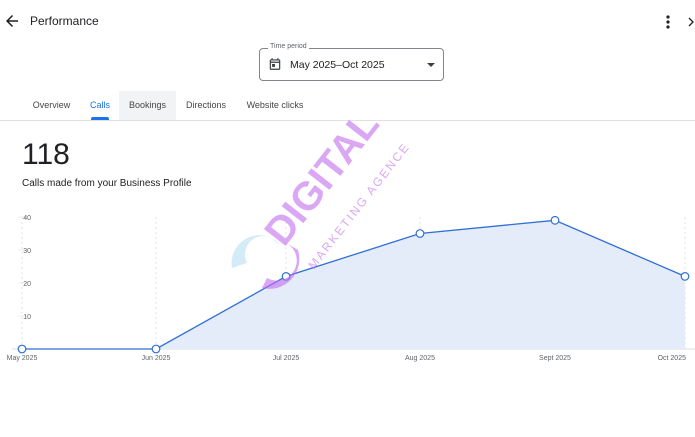 This screenshot has width=695, height=437. I want to click on dropdown-arrow-icon, so click(431, 65).